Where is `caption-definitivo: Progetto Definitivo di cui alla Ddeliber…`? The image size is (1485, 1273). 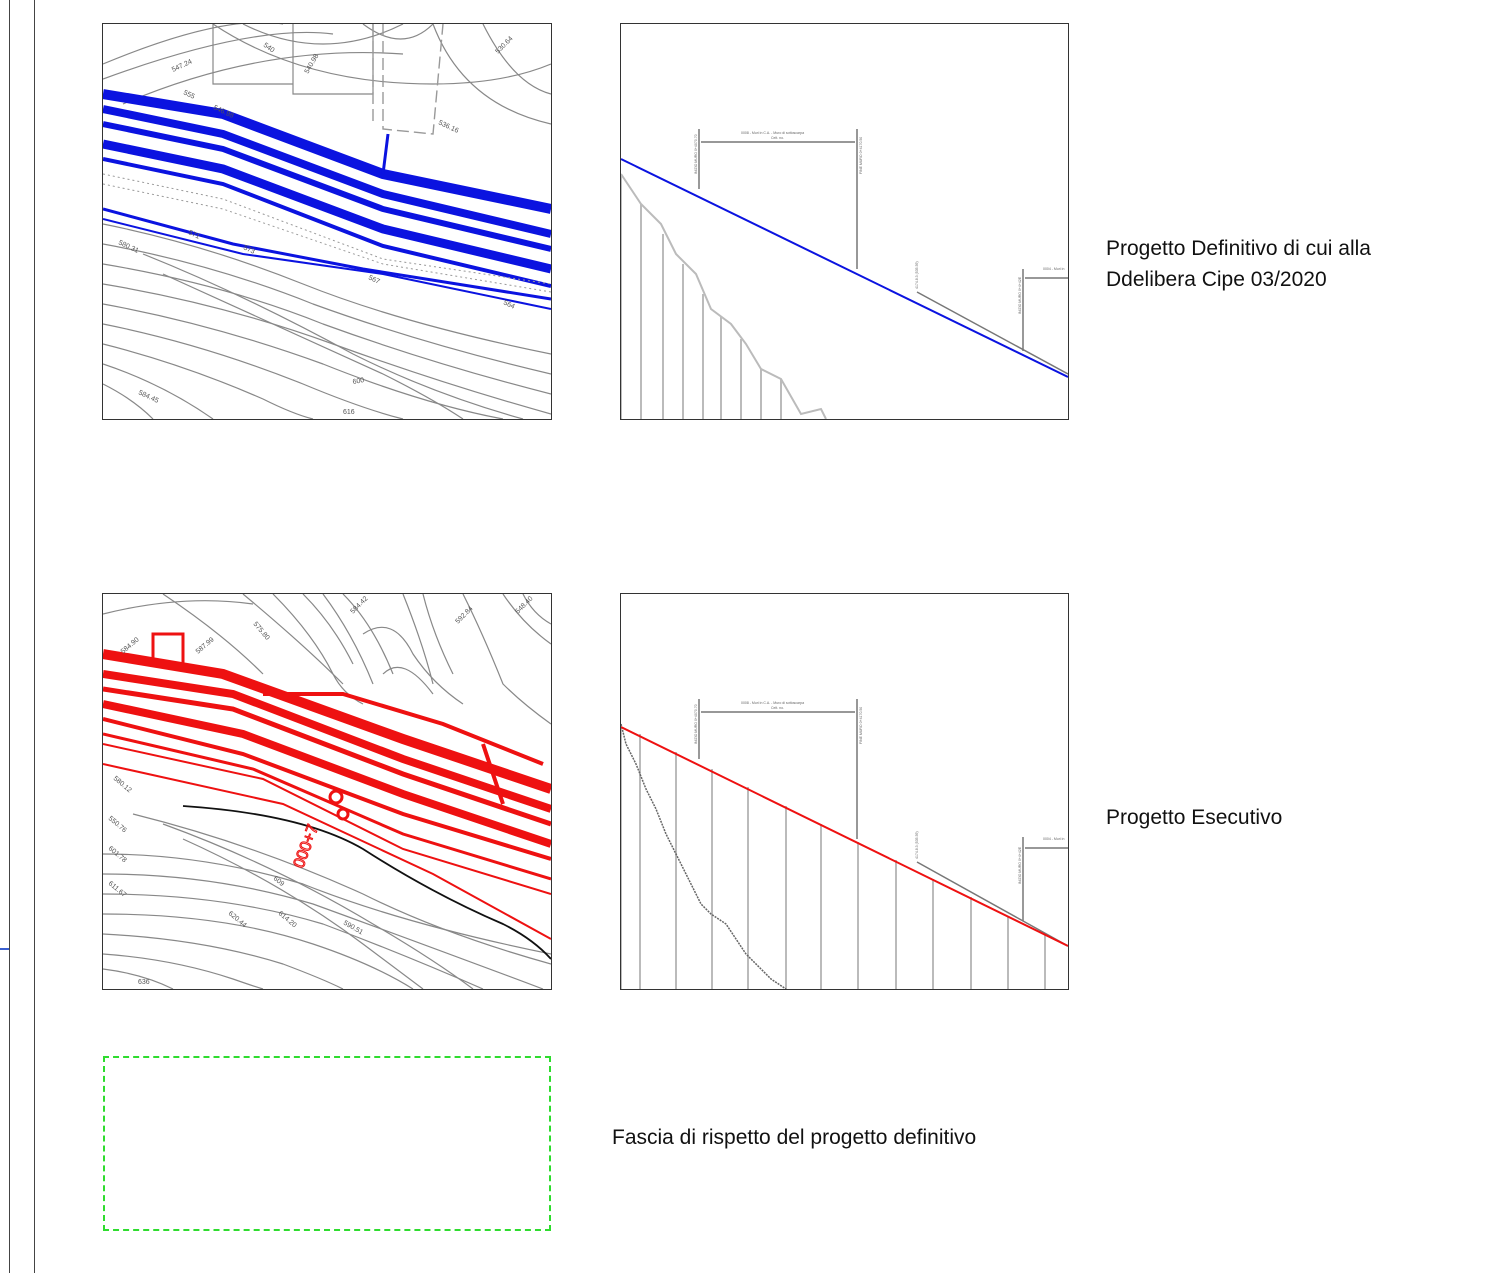
caption-definitivo: Progetto Definitivo di cui alla Ddeliber… is located at coordinates (1238, 264).